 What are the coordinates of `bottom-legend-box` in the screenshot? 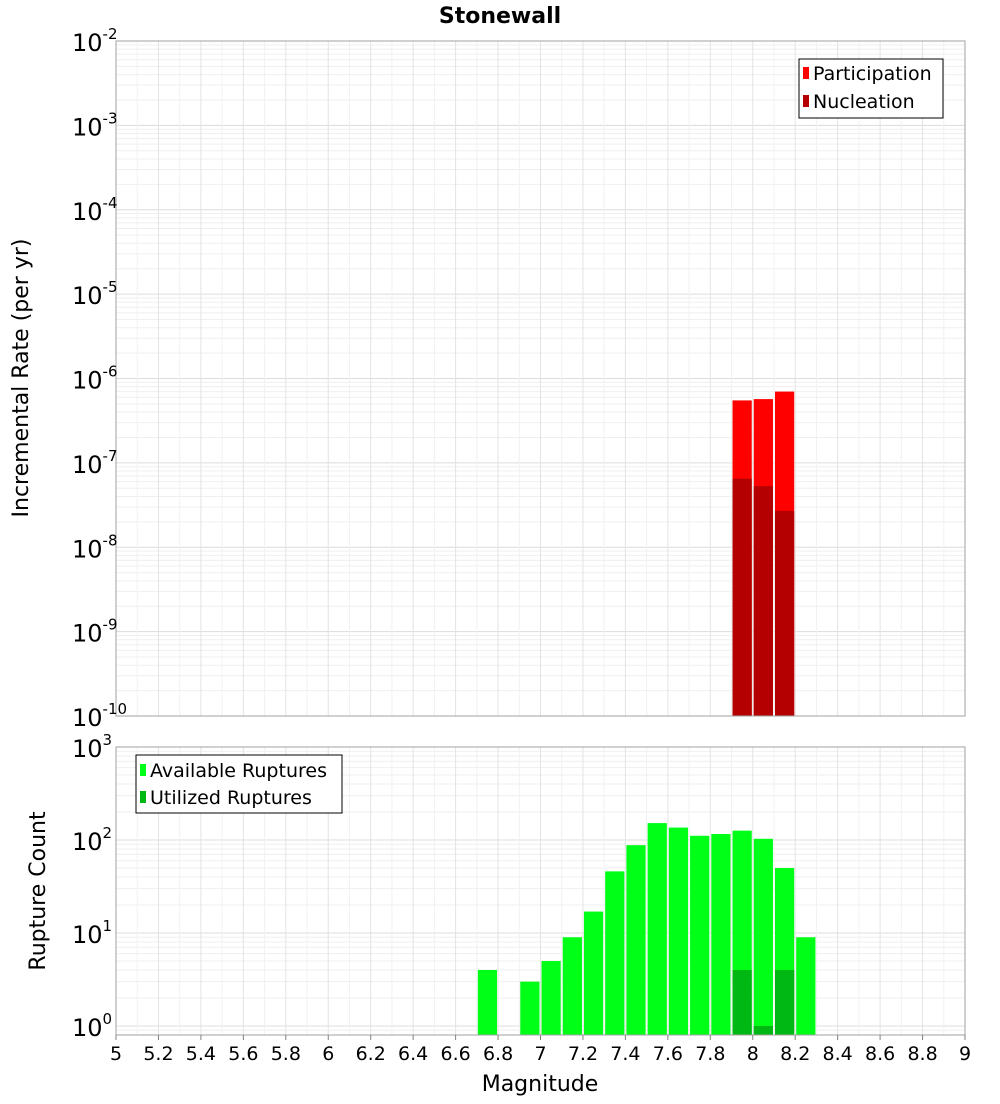 It's located at (239, 784).